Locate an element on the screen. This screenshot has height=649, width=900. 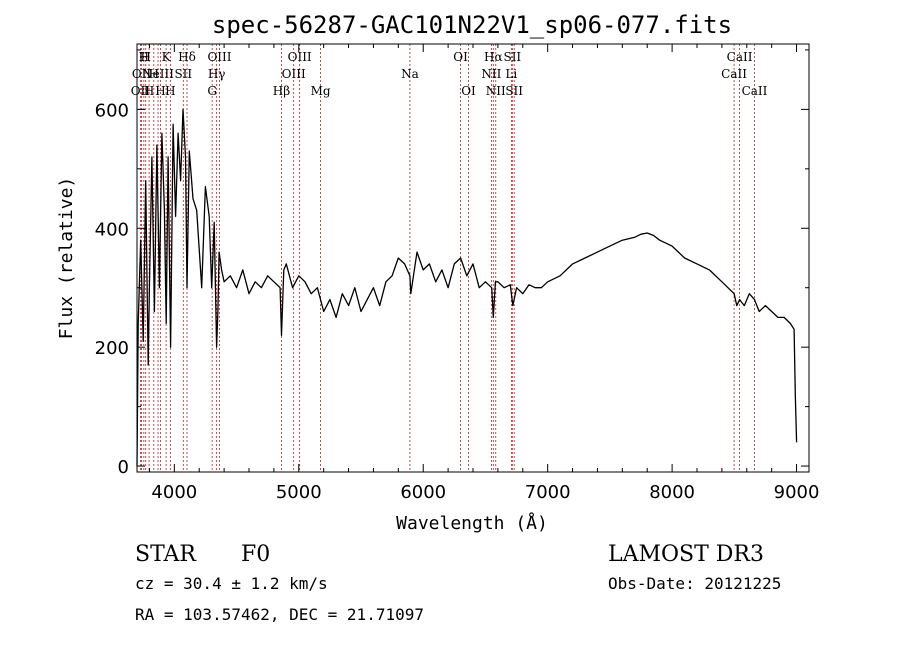
line-label-17: OIII is located at coordinates (300, 57).